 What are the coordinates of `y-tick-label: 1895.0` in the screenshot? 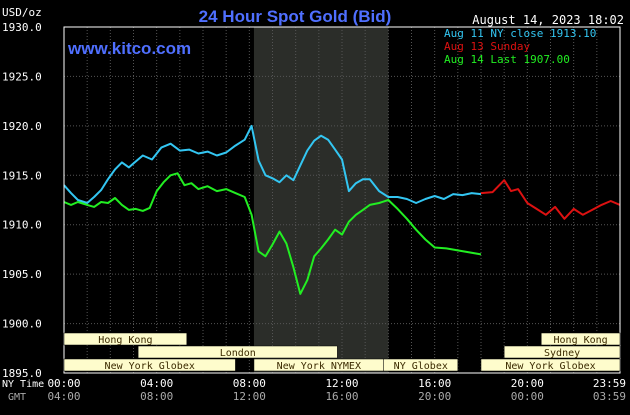 It's located at (22, 373).